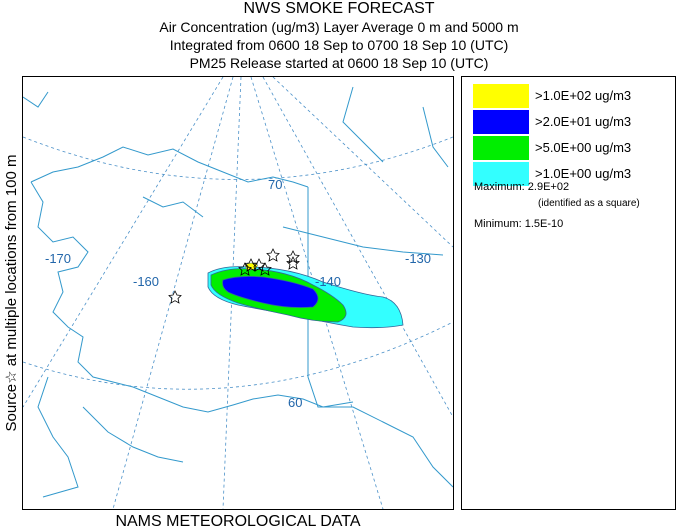 The image size is (678, 532). I want to click on legend-item: >5.0E+00 ug/m3, so click(573, 148).